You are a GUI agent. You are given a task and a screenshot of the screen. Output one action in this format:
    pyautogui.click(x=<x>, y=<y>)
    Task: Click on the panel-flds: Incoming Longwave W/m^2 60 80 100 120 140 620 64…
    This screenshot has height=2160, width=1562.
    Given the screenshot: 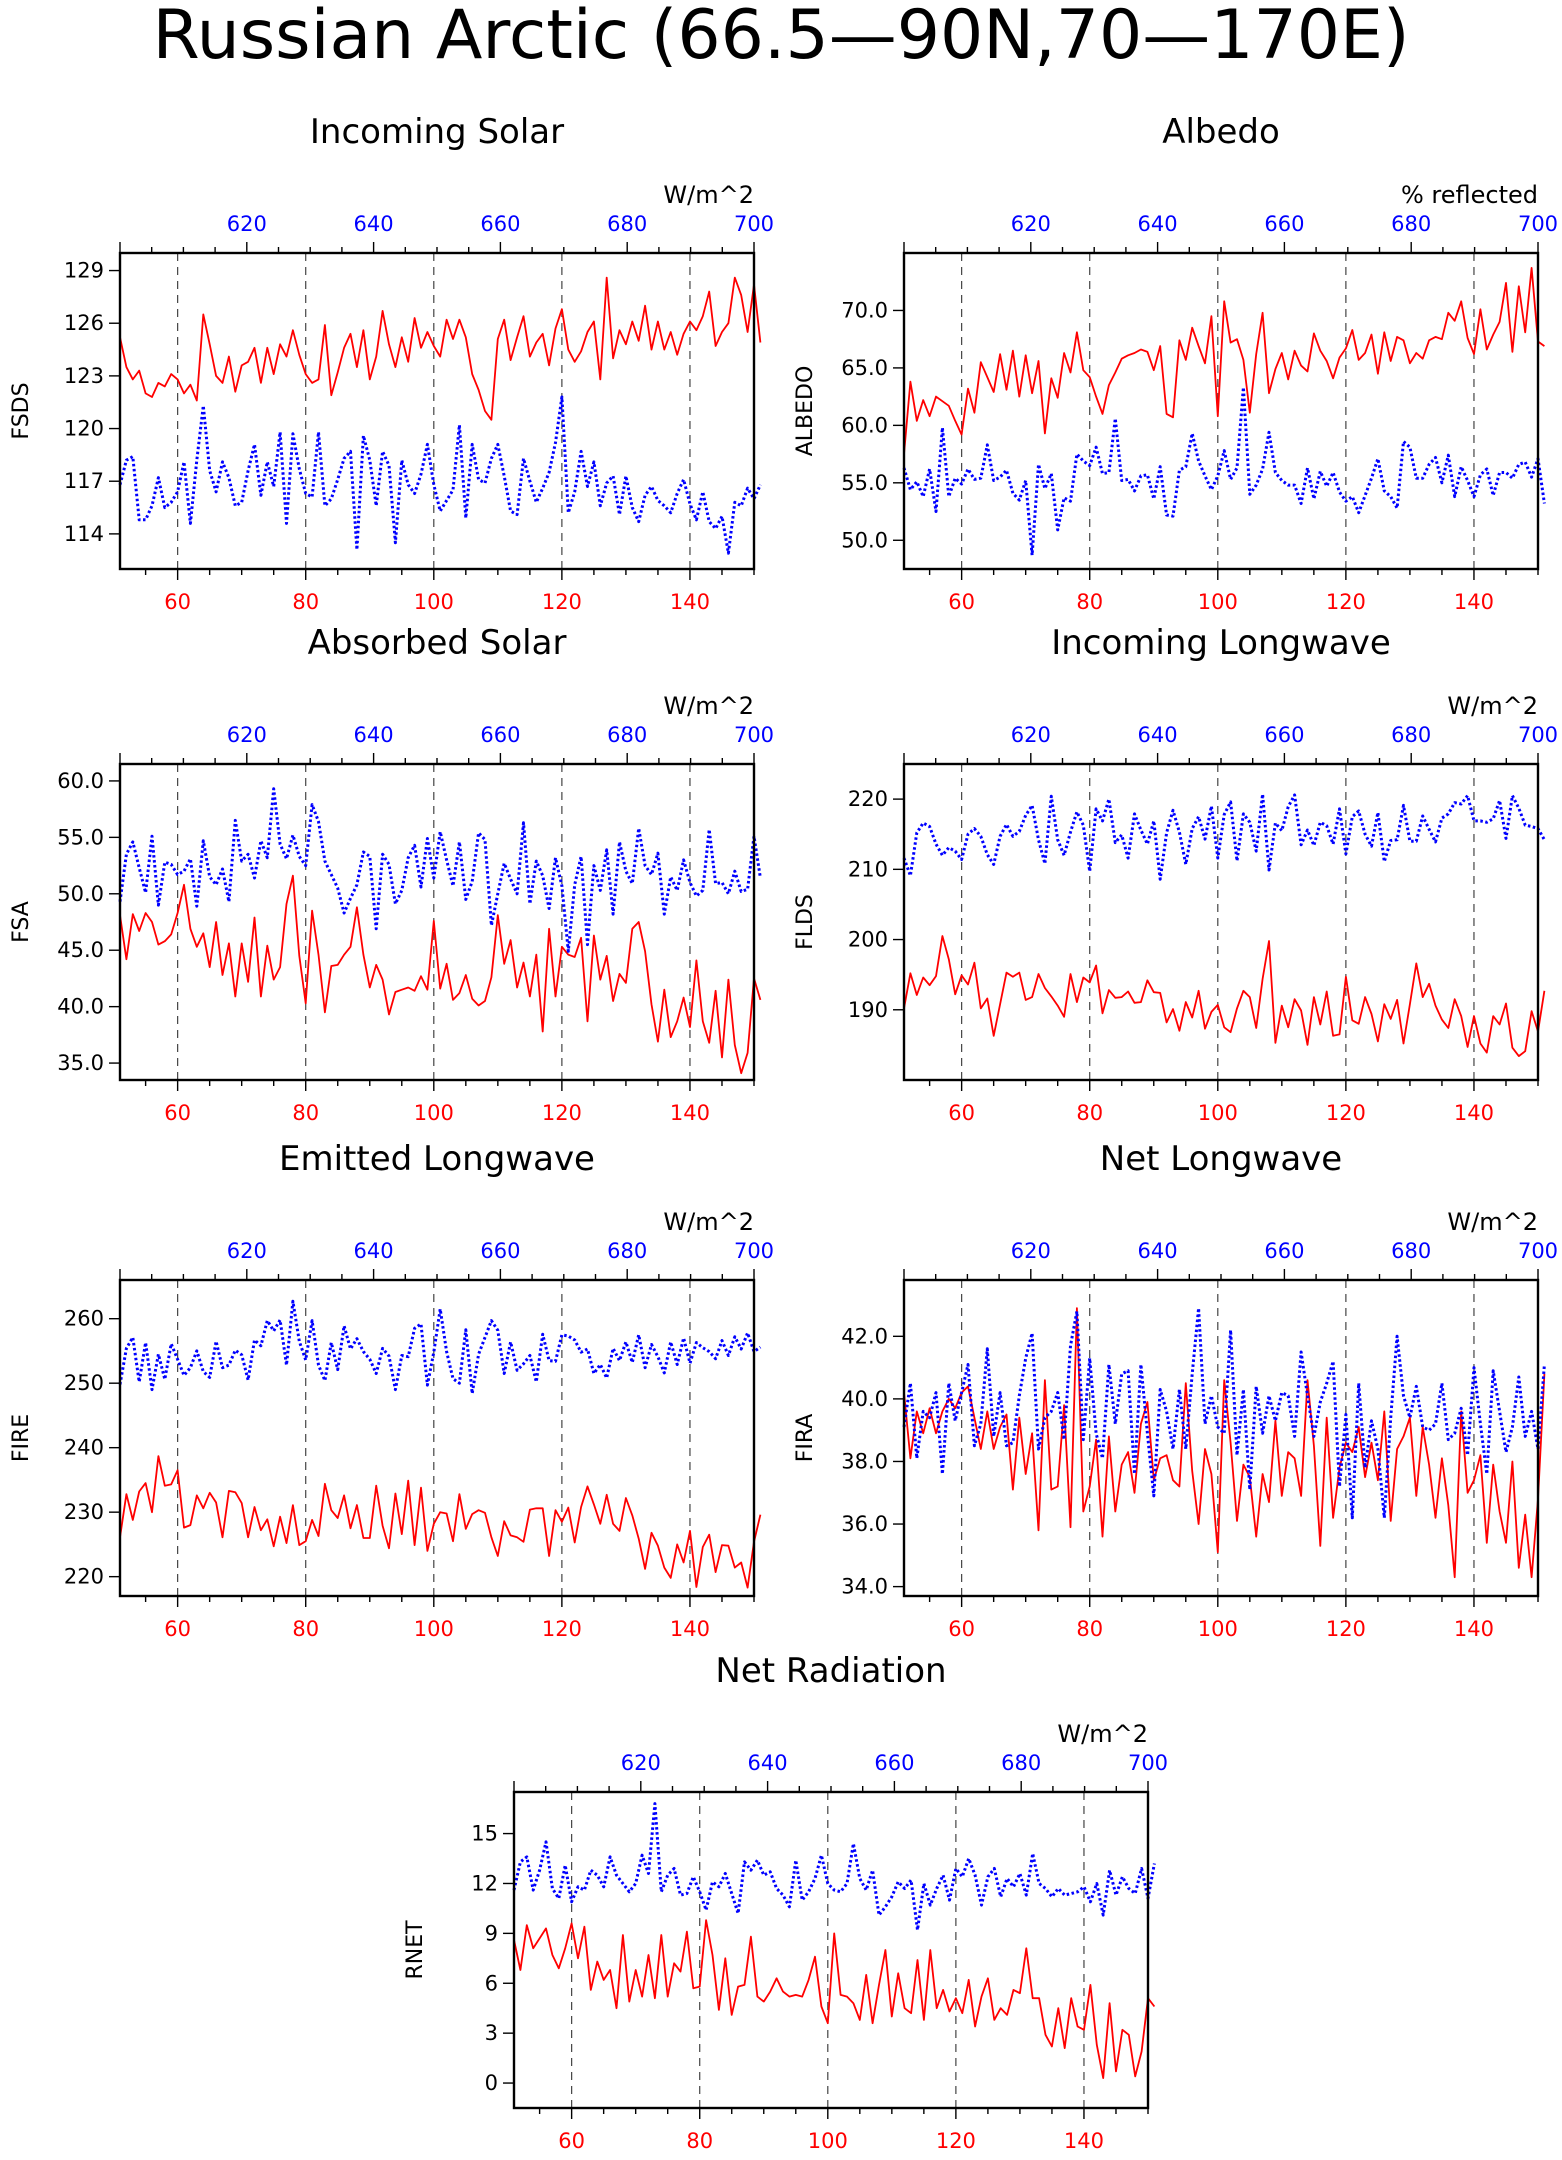 What is the action you would take?
    pyautogui.click(x=1175, y=874)
    